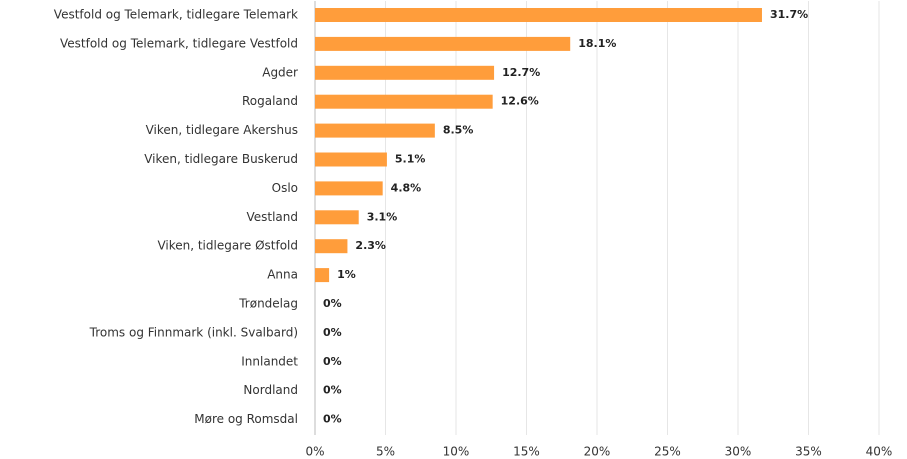 This screenshot has height=459, width=907. What do you see at coordinates (789, 14) in the screenshot?
I see `value-label: 31.7%` at bounding box center [789, 14].